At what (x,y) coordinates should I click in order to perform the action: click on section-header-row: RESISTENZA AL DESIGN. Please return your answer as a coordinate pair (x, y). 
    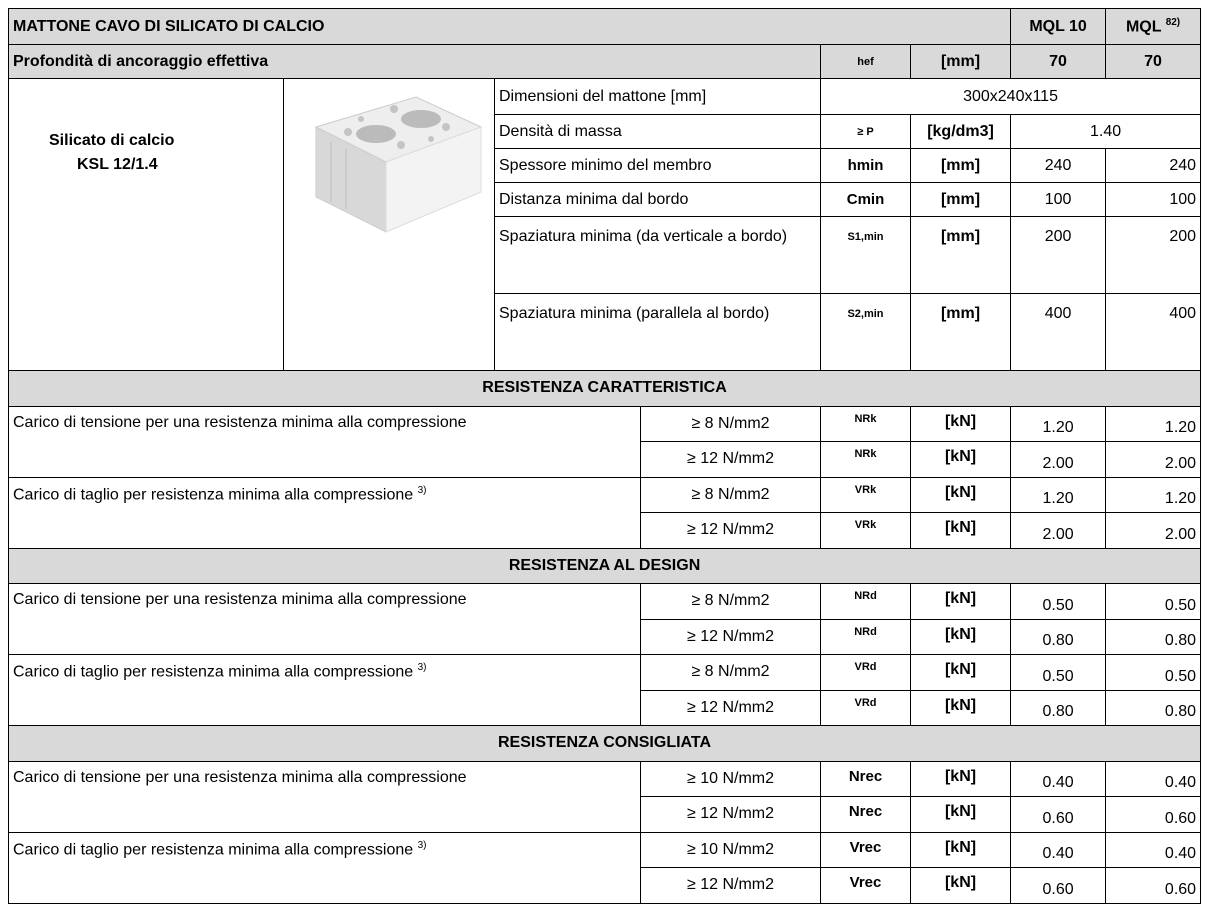
    Looking at the image, I should click on (604, 565).